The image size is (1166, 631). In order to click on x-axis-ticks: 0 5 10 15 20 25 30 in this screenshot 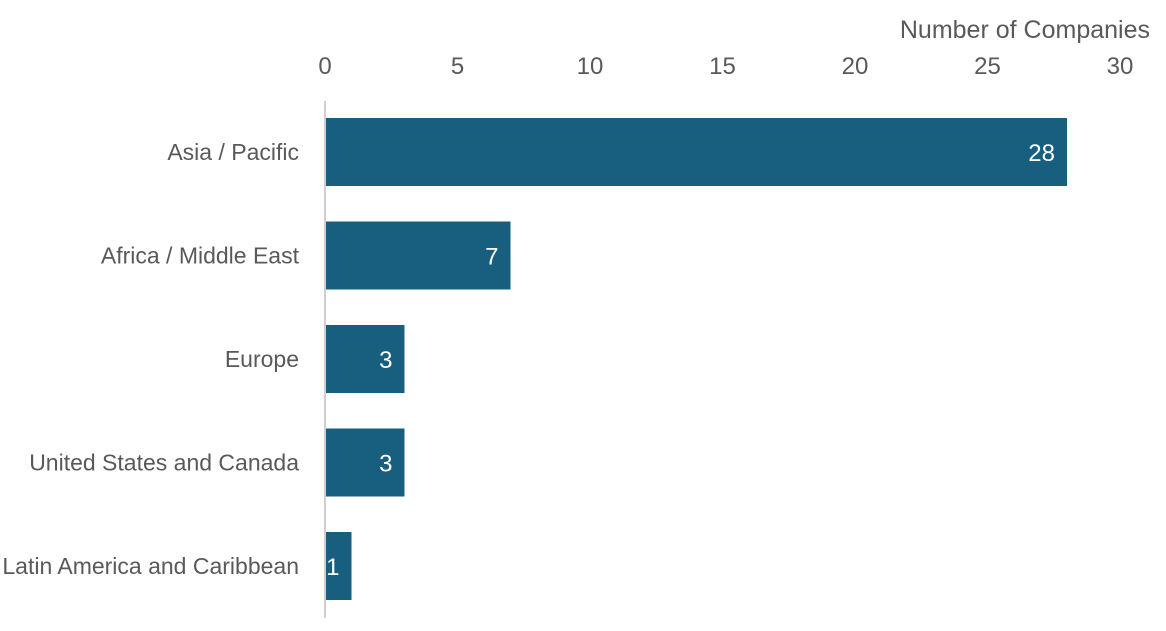, I will do `click(725, 66)`.